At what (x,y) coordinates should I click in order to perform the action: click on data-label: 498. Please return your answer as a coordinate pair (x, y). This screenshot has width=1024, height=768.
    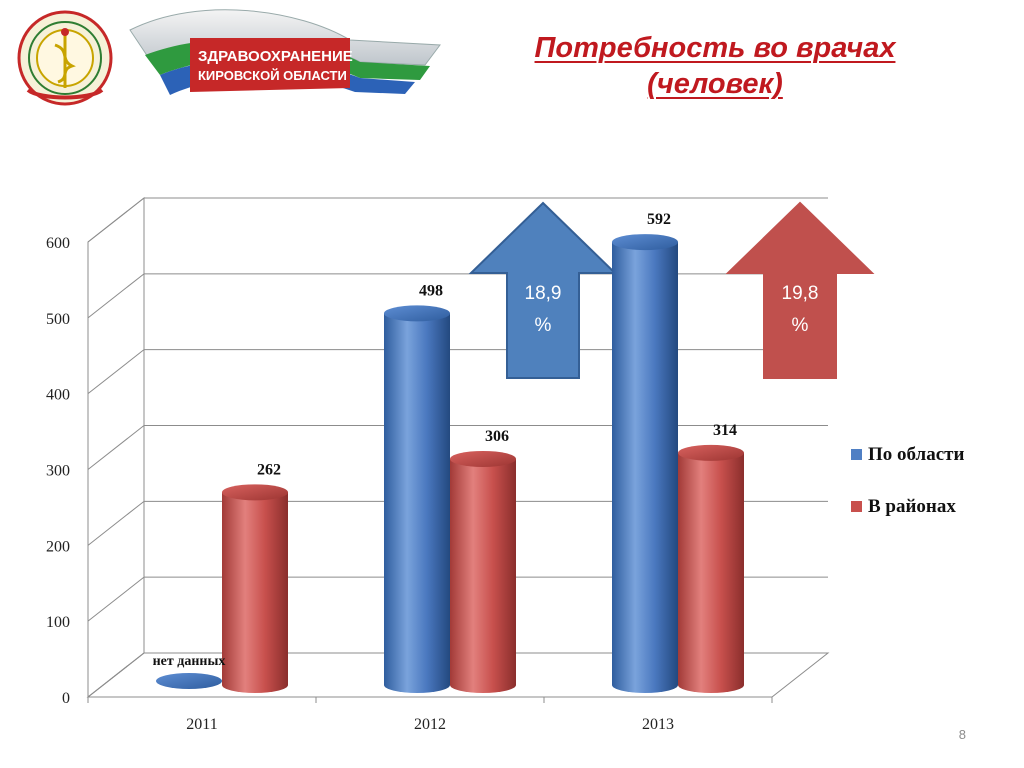
    Looking at the image, I should click on (431, 290).